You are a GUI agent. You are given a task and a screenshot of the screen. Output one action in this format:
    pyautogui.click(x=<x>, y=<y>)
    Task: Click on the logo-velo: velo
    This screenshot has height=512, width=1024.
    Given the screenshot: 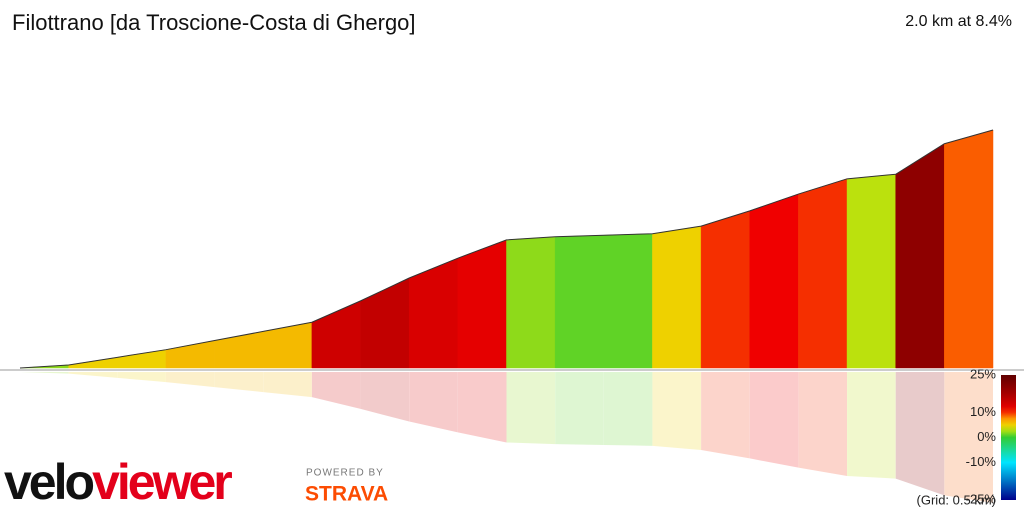 What is the action you would take?
    pyautogui.click(x=49, y=482)
    